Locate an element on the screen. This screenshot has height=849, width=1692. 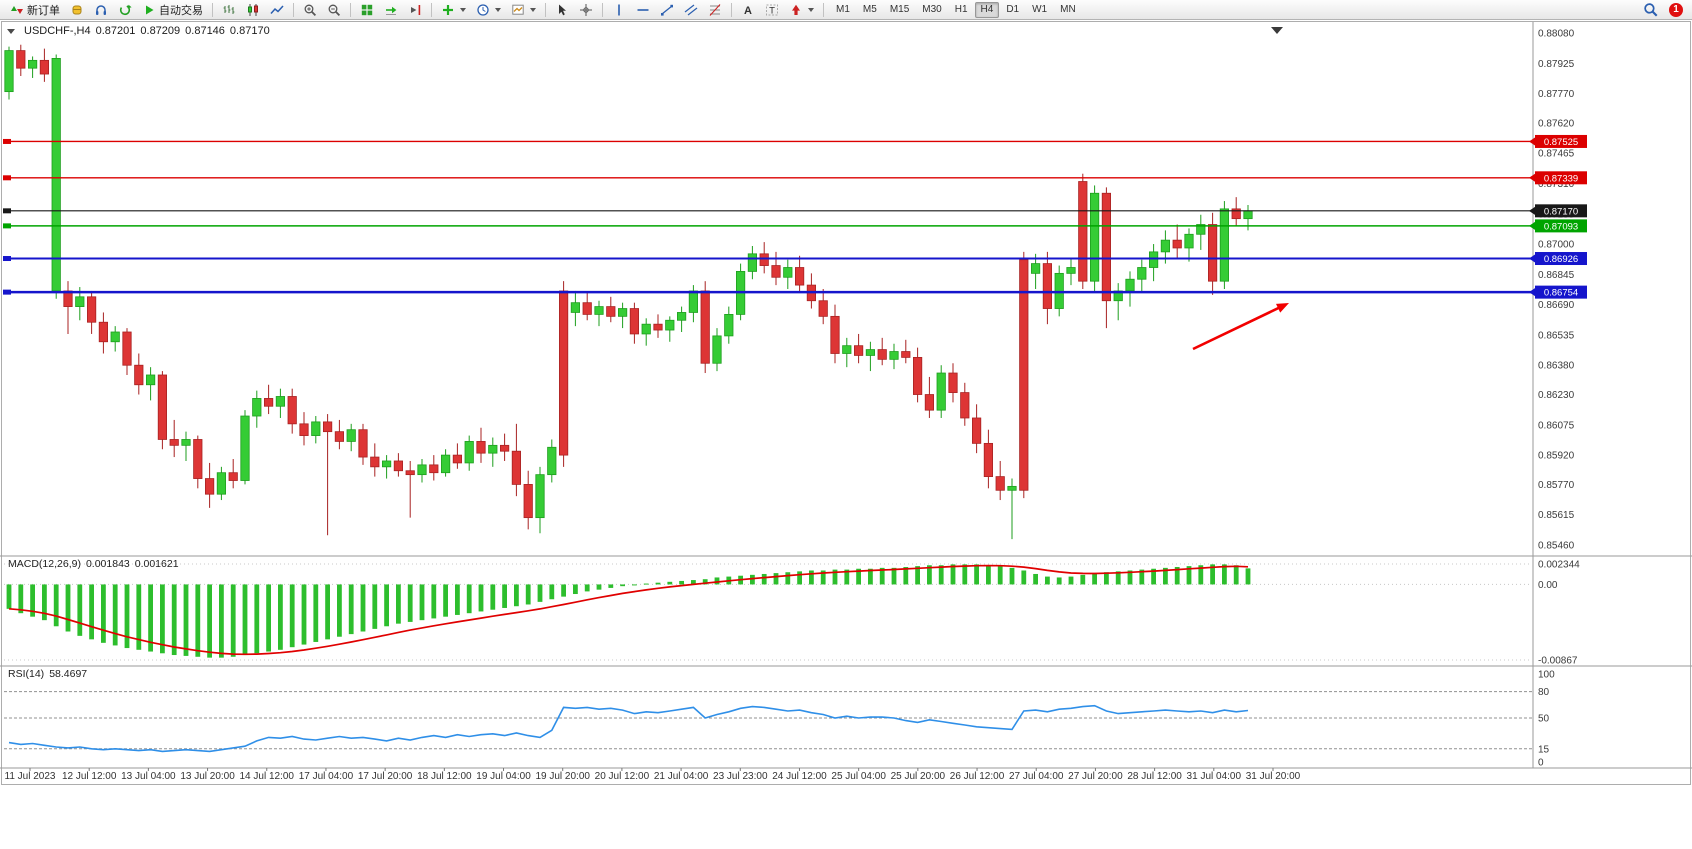
clock-icon is located at coordinates (483, 10).